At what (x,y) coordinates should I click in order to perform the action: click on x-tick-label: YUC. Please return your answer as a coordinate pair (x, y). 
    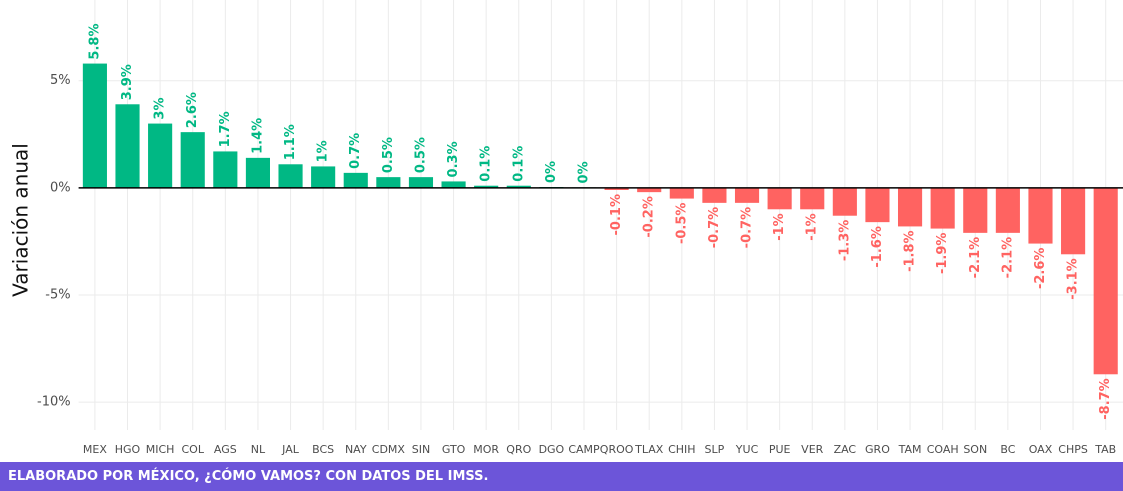
    Looking at the image, I should click on (747, 449).